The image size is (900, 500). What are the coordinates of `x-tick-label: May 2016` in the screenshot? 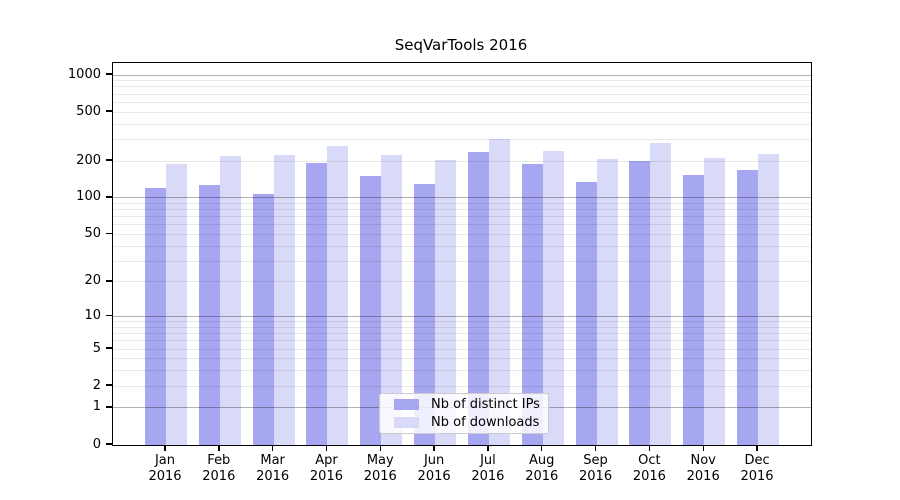 It's located at (380, 468).